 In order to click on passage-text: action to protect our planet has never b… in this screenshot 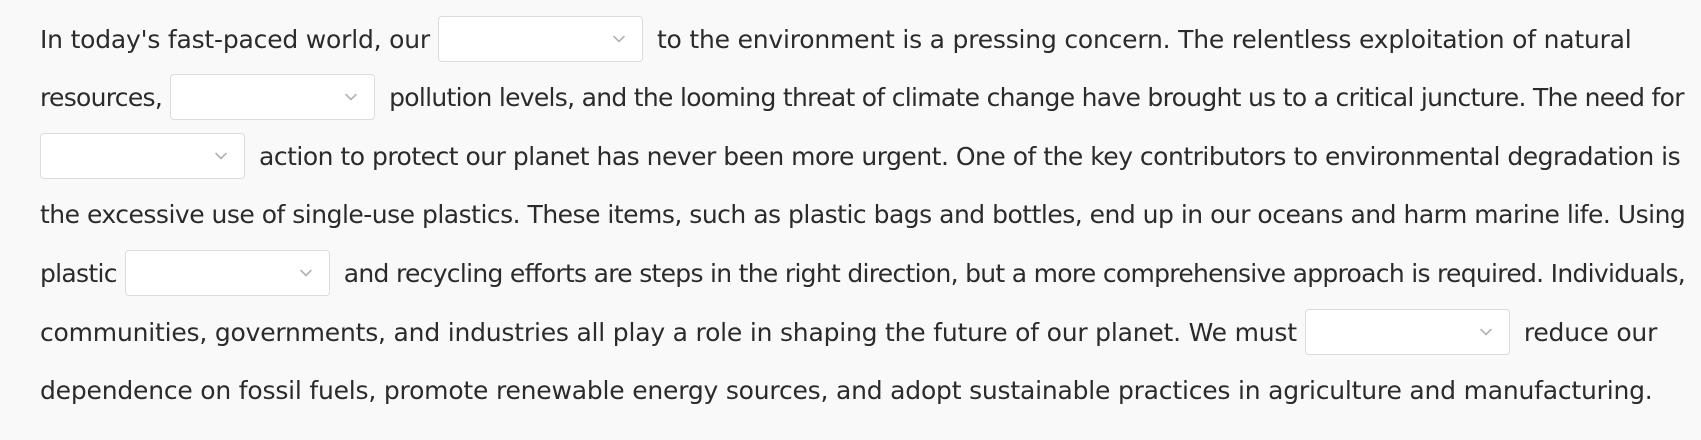, I will do `click(970, 156)`.